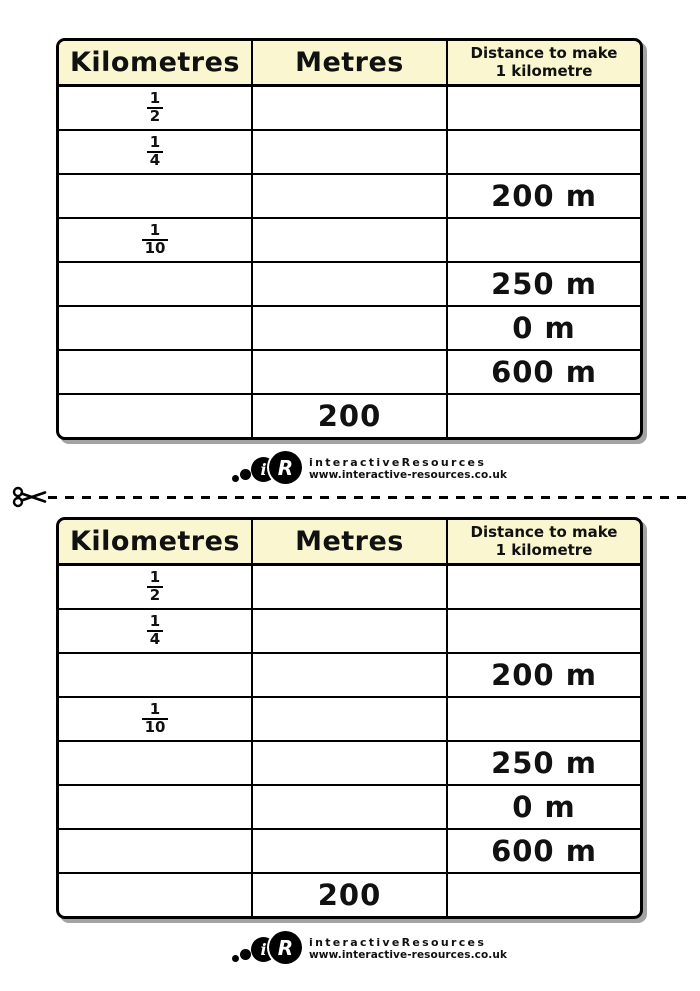 This screenshot has height=991, width=700. What do you see at coordinates (544, 549) in the screenshot?
I see `header-distance-line2: 1 kilometre` at bounding box center [544, 549].